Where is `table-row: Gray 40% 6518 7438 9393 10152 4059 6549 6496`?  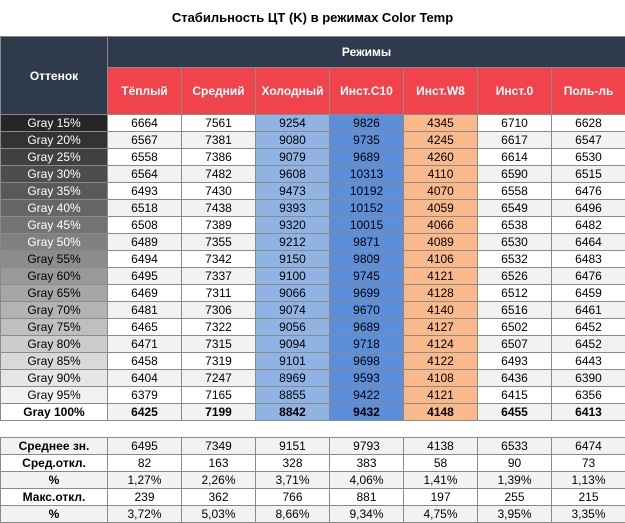 table-row: Gray 40% 6518 7438 9393 10152 4059 6549 6496 is located at coordinates (312, 208).